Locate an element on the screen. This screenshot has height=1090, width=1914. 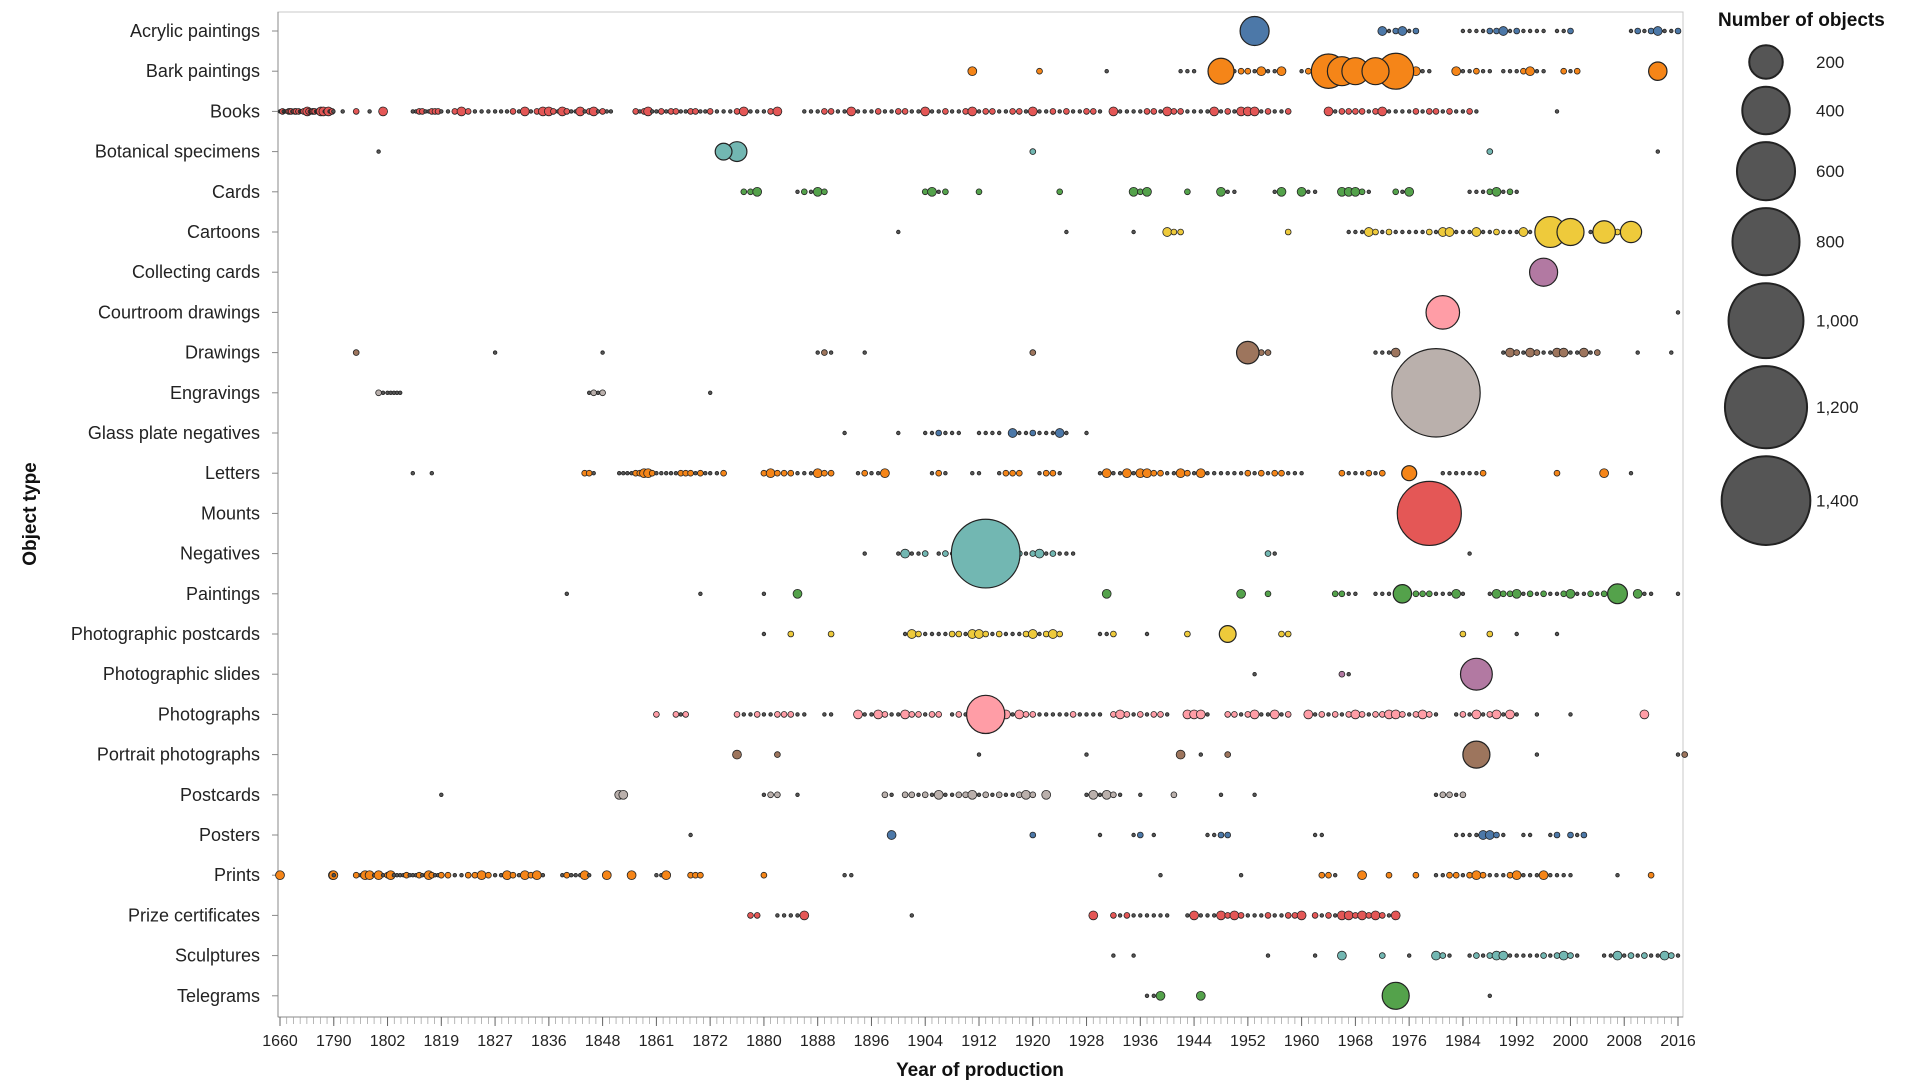
x-tick-label: 1984 is located at coordinates (1463, 1041).